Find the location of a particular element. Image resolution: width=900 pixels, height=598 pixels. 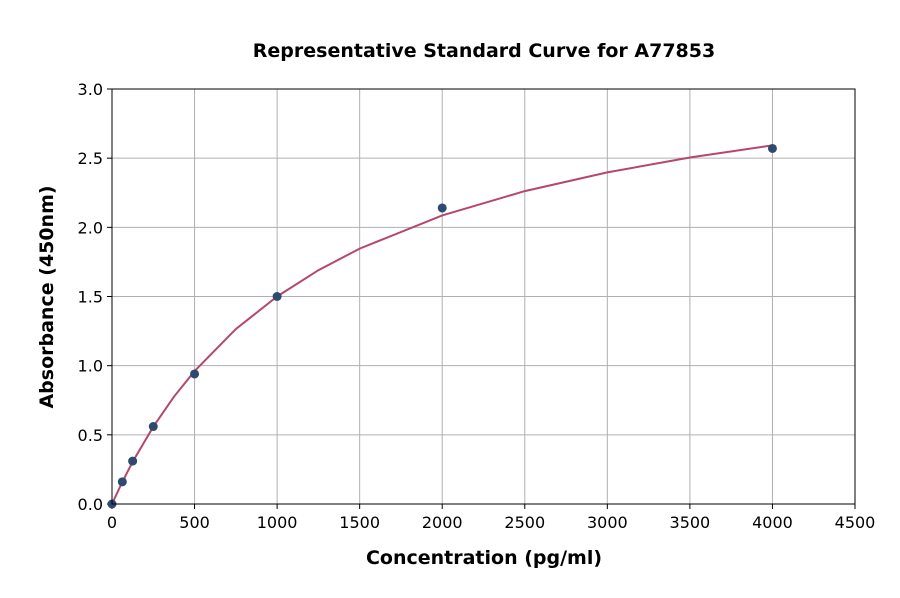

y-tick-label: 3.0 is located at coordinates (90, 89).